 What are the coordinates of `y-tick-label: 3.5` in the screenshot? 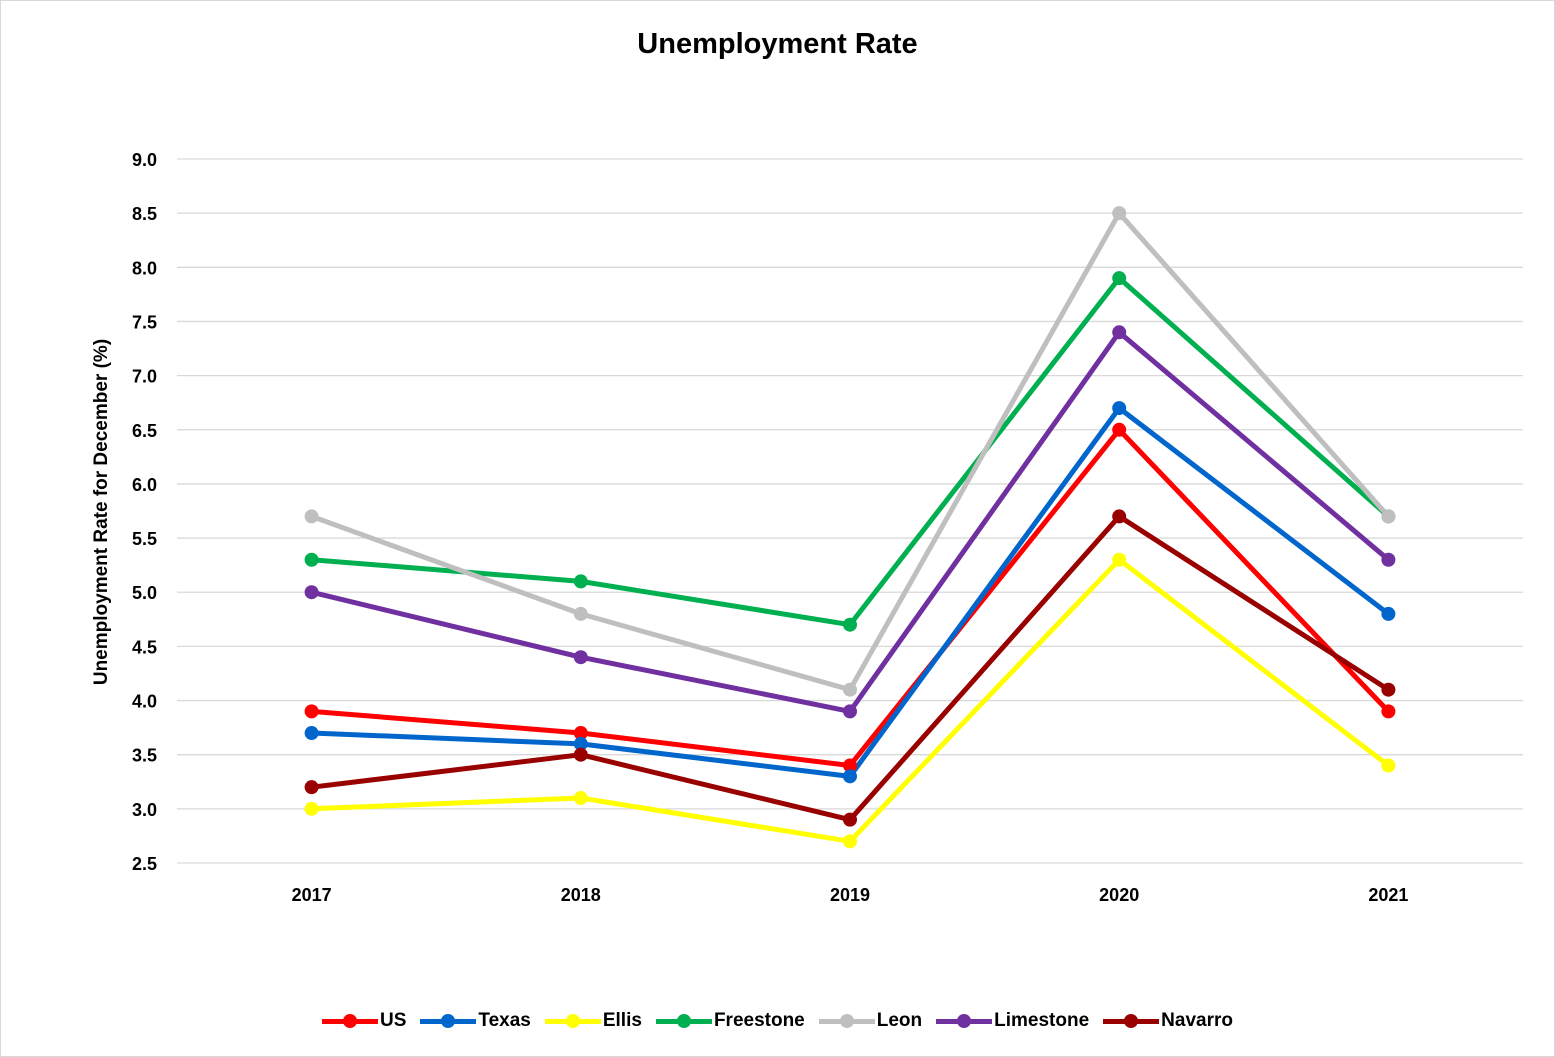 It's located at (144, 756).